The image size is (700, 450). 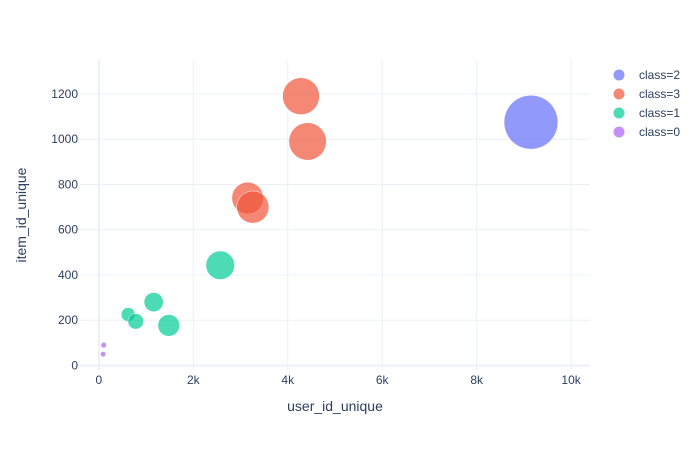 I want to click on legend: class=2 class=3 class=1 class=0, so click(x=647, y=103).